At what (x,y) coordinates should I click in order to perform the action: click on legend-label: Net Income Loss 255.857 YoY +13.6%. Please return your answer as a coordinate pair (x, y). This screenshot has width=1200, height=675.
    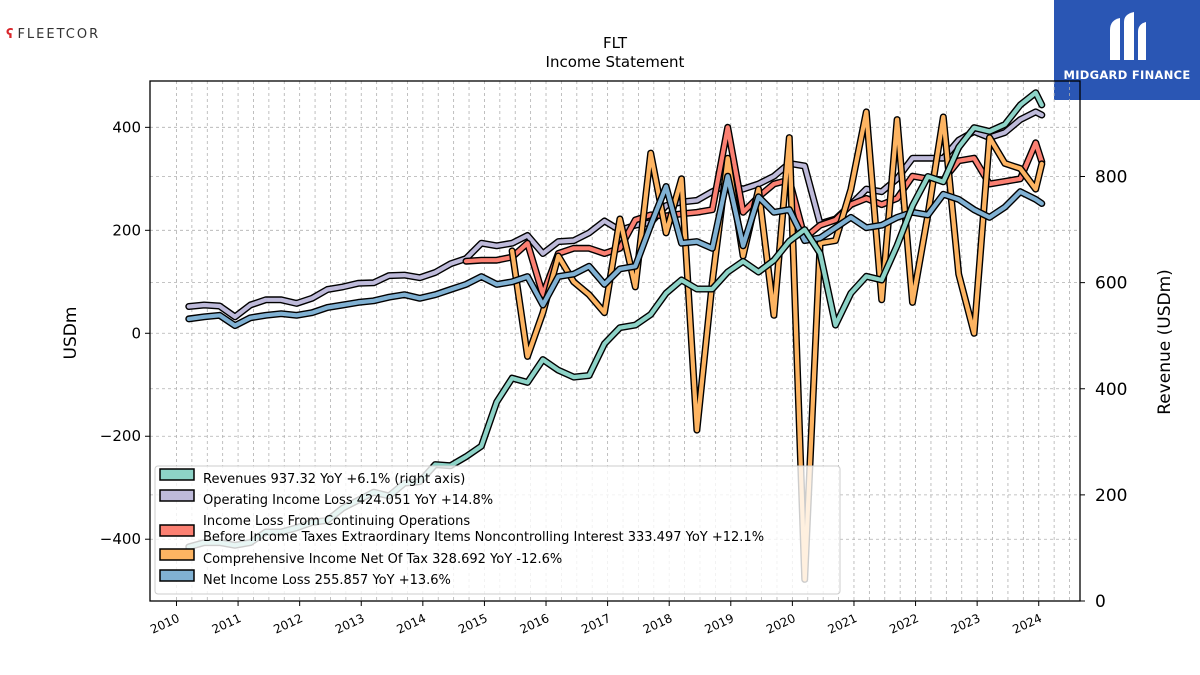
    Looking at the image, I should click on (327, 580).